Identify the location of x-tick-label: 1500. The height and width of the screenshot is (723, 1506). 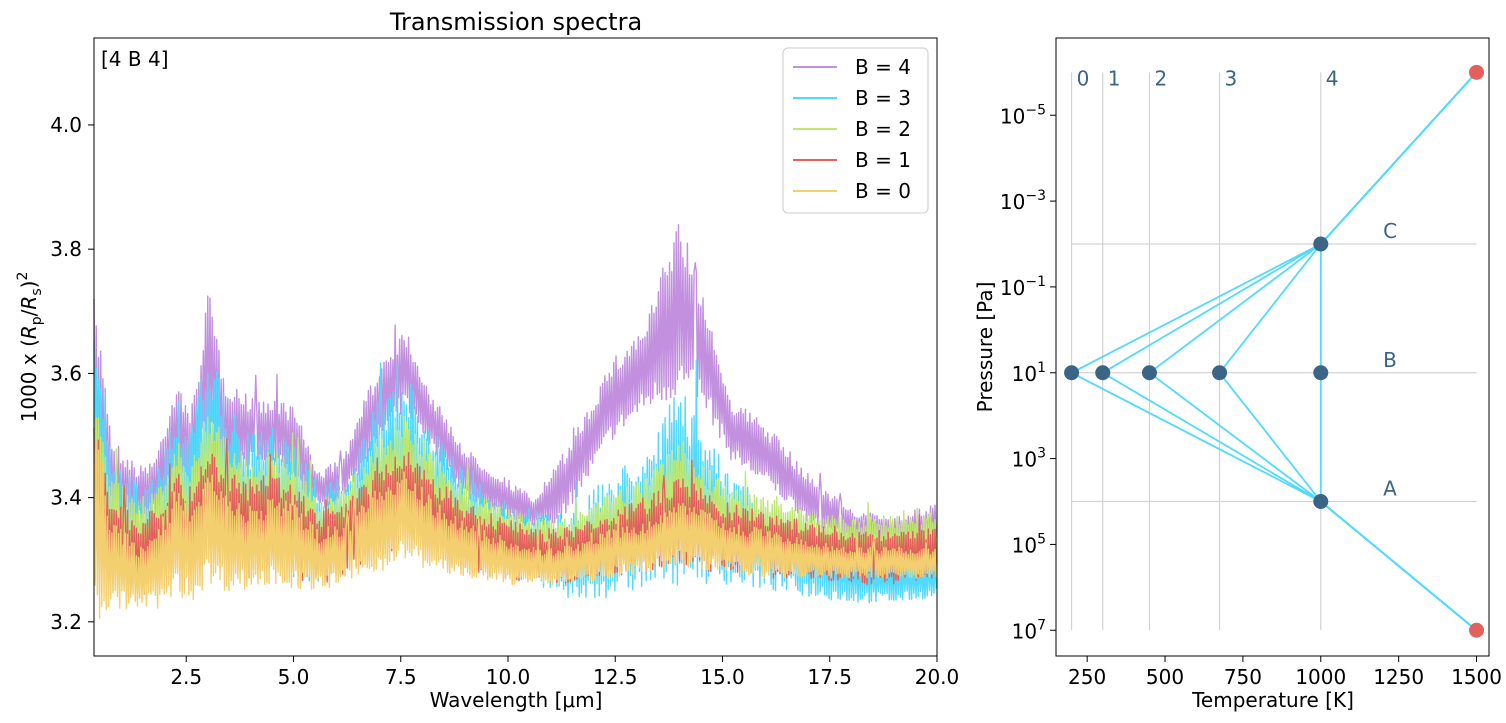
(1476, 677).